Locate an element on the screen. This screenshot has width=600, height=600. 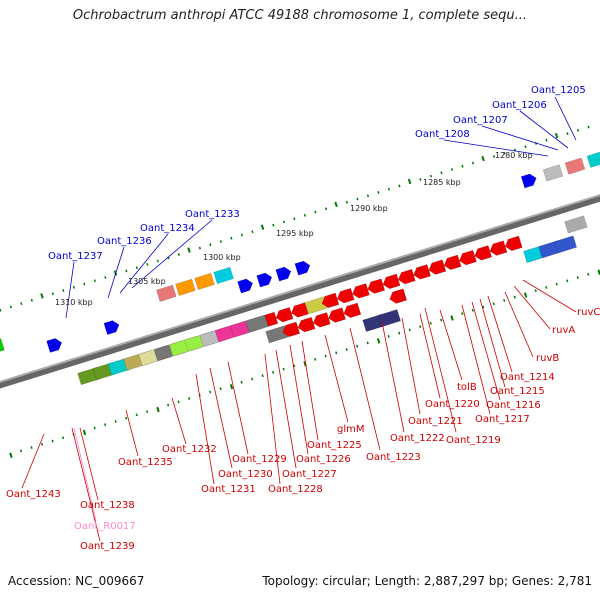
gene-label: Oant_1225 is located at coordinates (334, 445).